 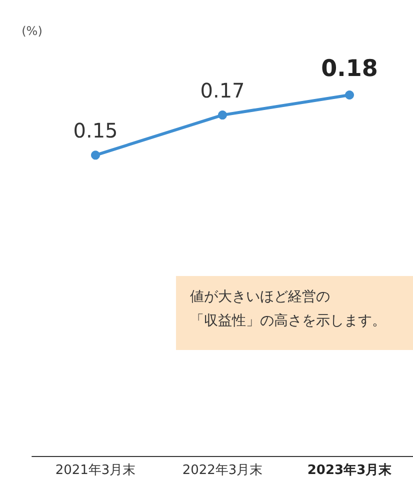 I want to click on text: 「収益性」の高さを示します。, so click(x=288, y=321).